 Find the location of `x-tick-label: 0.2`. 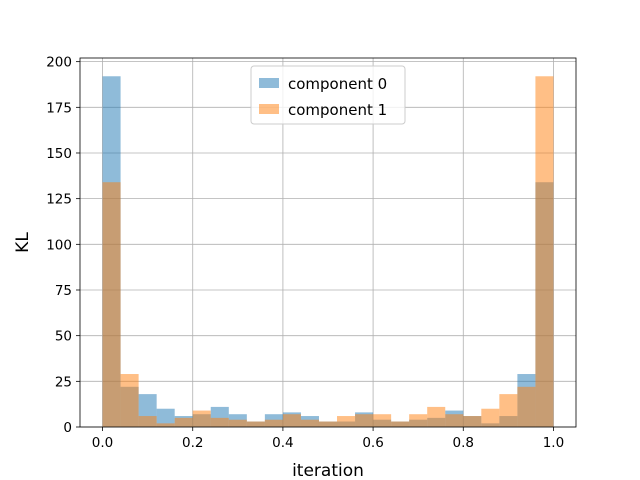

x-tick-label: 0.2 is located at coordinates (192, 443).